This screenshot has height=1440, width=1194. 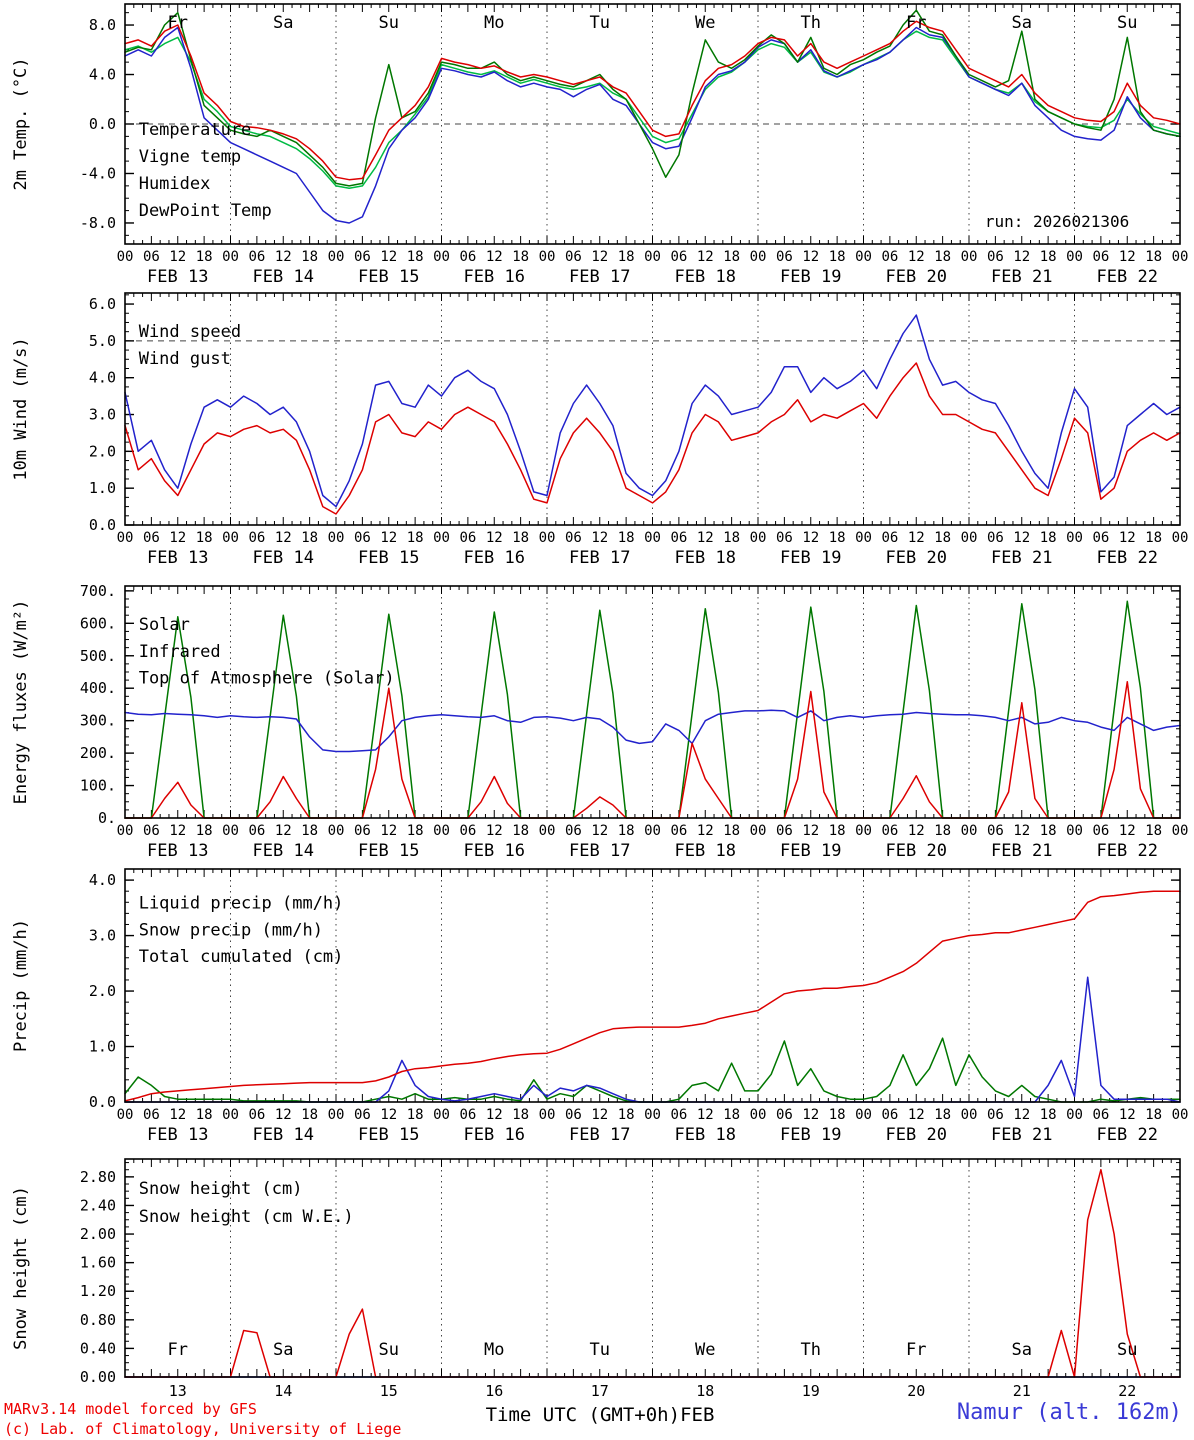 I want to click on svg-text: 200., so click(x=98, y=753).